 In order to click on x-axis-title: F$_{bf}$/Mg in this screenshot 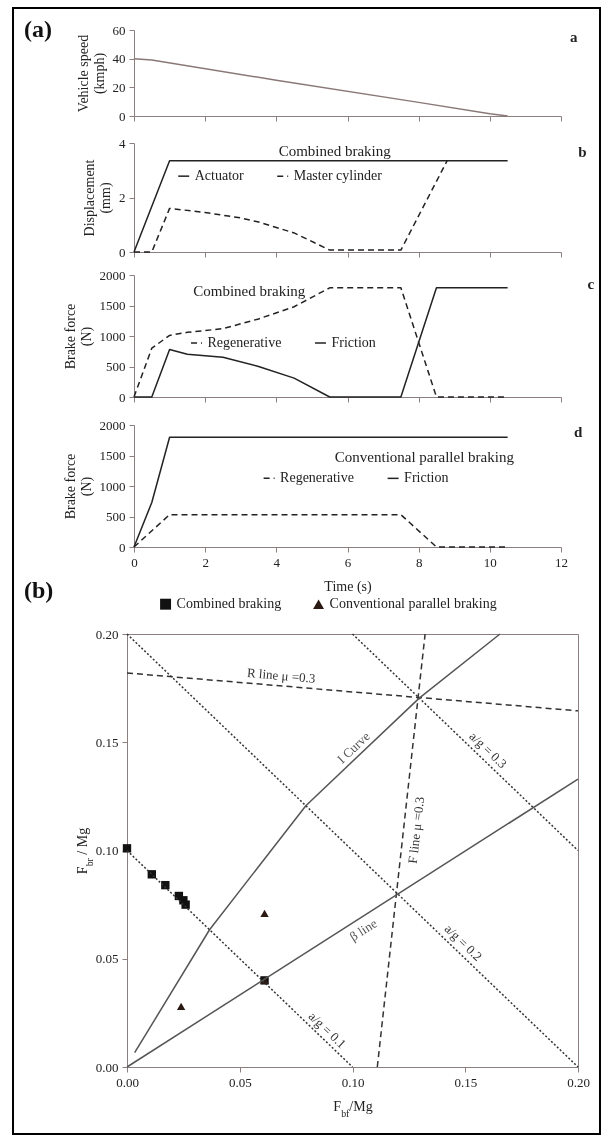, I will do `click(353, 1108)`.